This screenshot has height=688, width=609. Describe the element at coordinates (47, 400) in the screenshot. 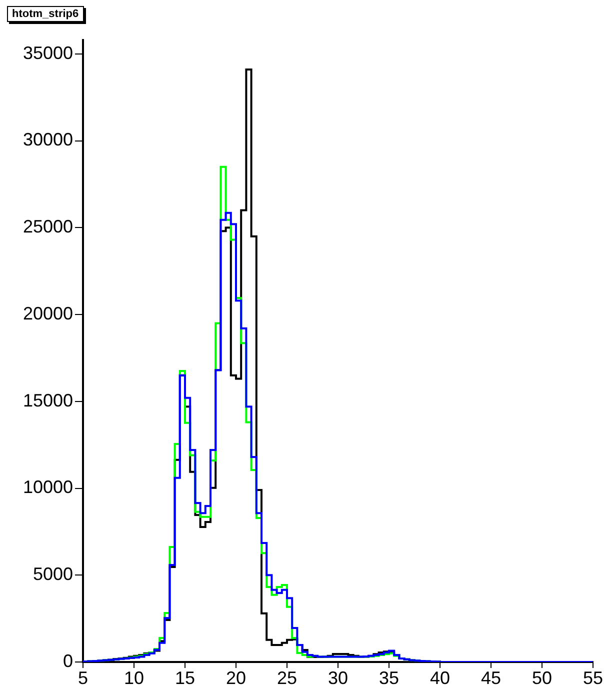

I see `y-tick-label: 15000` at that location.